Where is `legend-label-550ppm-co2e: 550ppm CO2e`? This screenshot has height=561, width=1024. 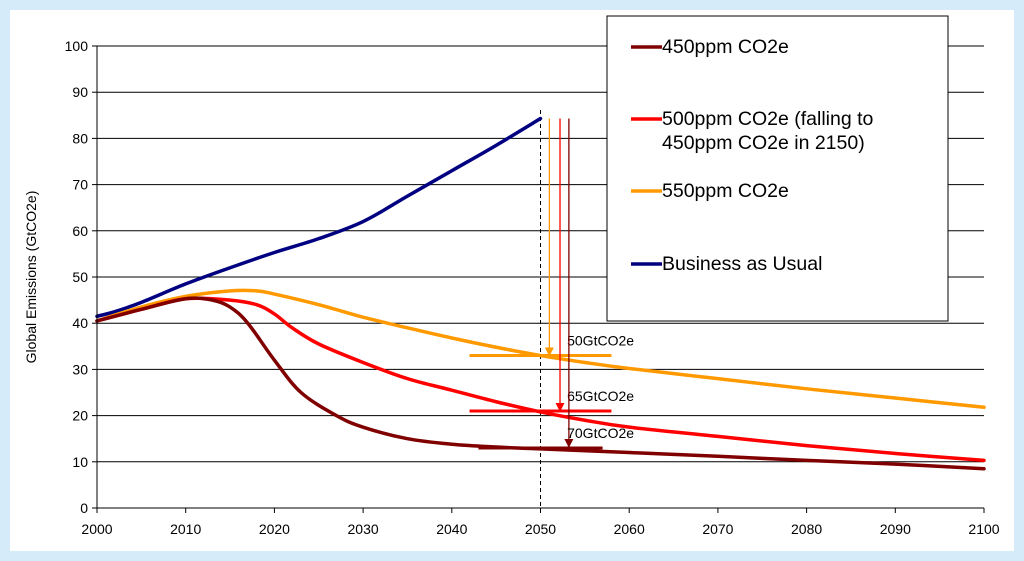 legend-label-550ppm-co2e: 550ppm CO2e is located at coordinates (725, 191).